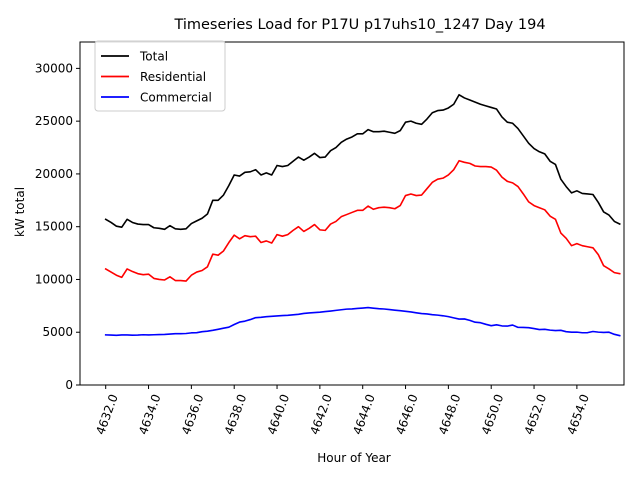  I want to click on y-tick-label: 30000, so click(54, 68).